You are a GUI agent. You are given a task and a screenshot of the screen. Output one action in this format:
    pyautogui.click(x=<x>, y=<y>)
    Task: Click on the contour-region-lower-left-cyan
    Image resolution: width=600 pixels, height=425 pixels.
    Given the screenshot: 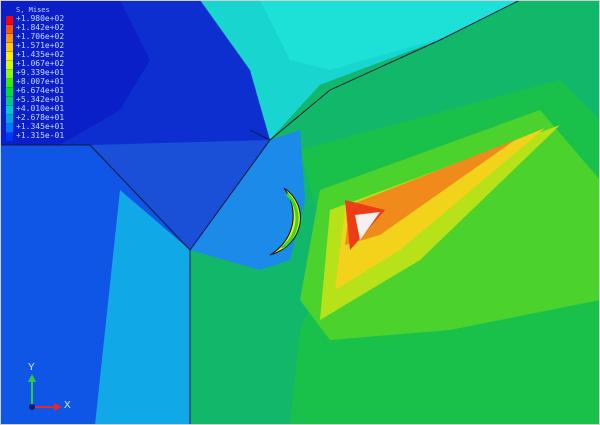 What is the action you would take?
    pyautogui.click(x=142, y=307)
    